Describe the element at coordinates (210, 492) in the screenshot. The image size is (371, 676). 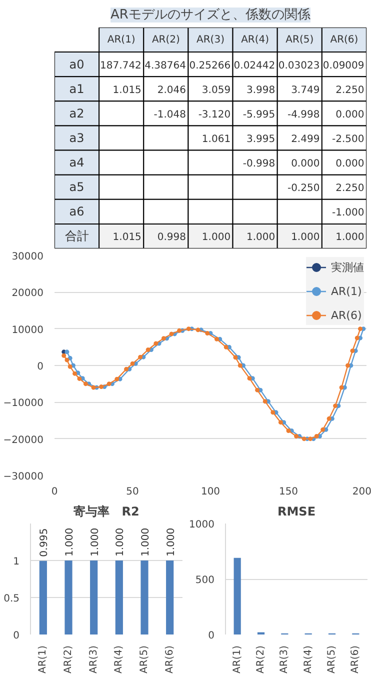
I see `x-tick-label: 100` at that location.